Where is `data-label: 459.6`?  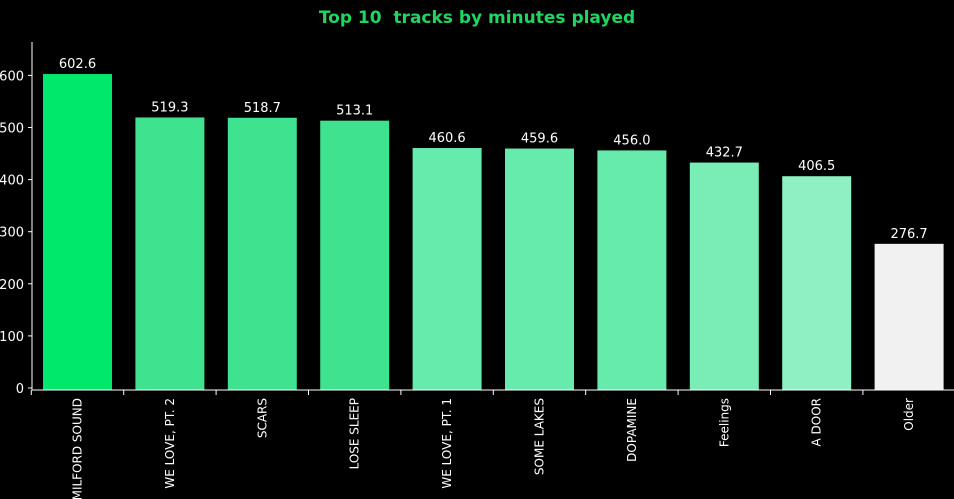 data-label: 459.6 is located at coordinates (539, 139).